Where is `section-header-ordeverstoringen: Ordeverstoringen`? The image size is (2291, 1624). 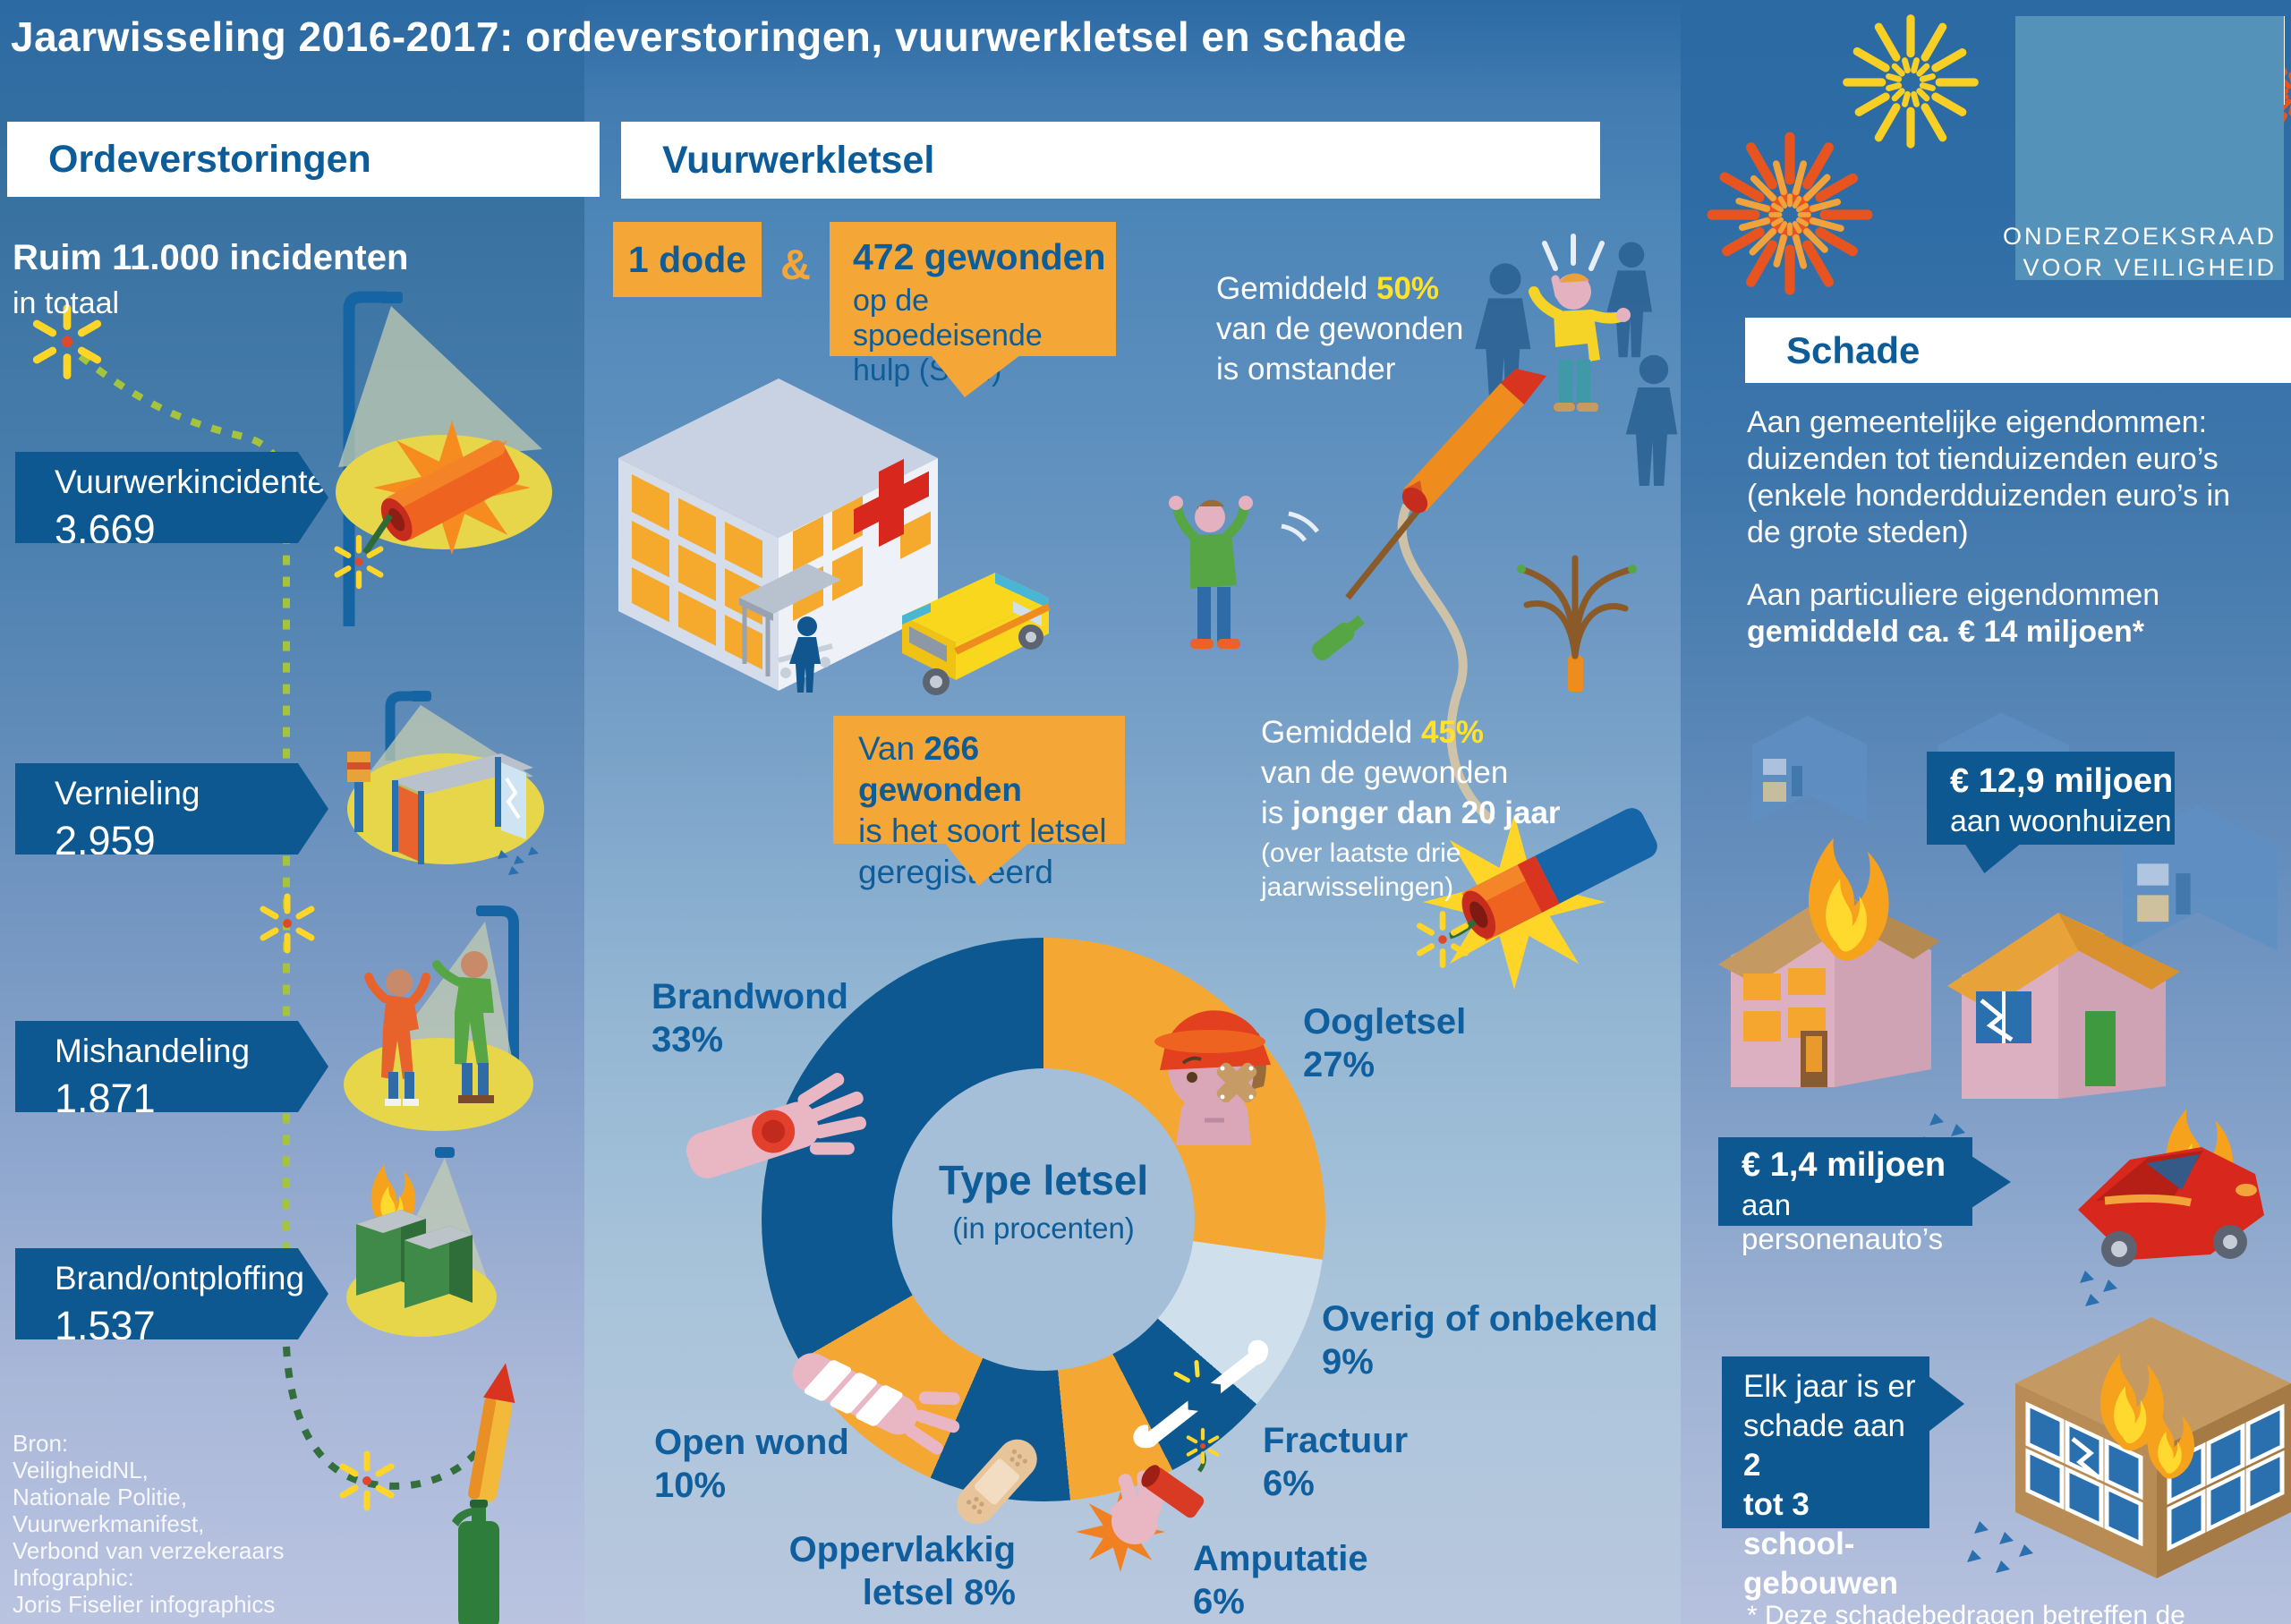 section-header-ordeverstoringen: Ordeverstoringen is located at coordinates (304, 159).